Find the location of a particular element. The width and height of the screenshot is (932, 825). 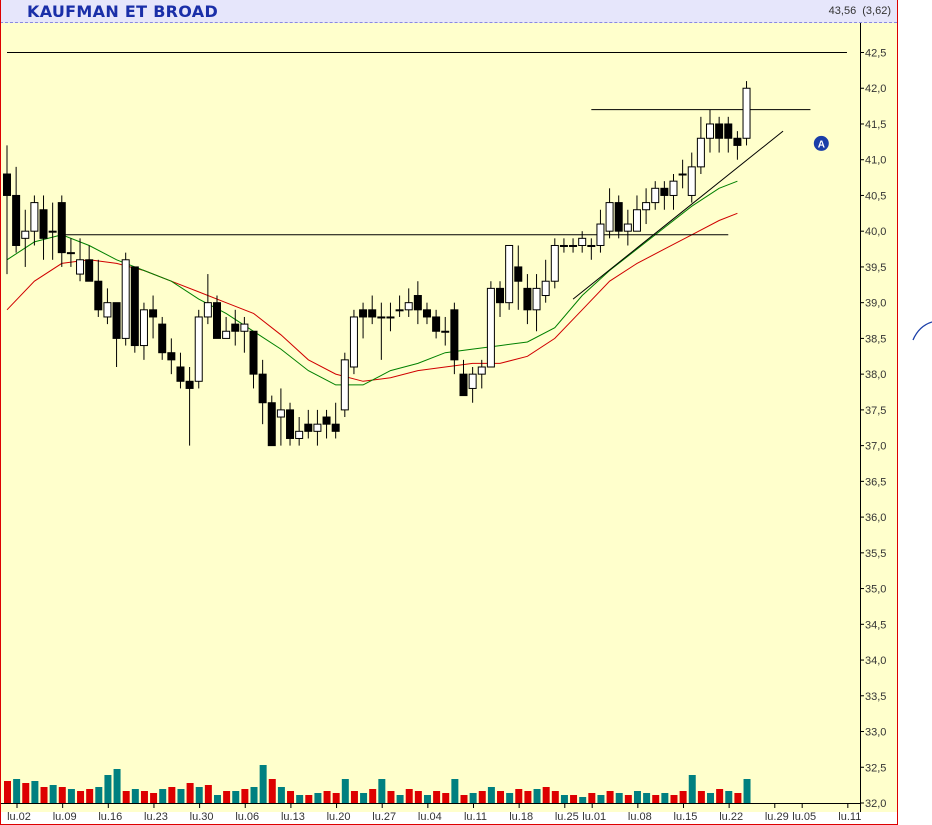

y-tick-label: 33,5 is located at coordinates (875, 697).